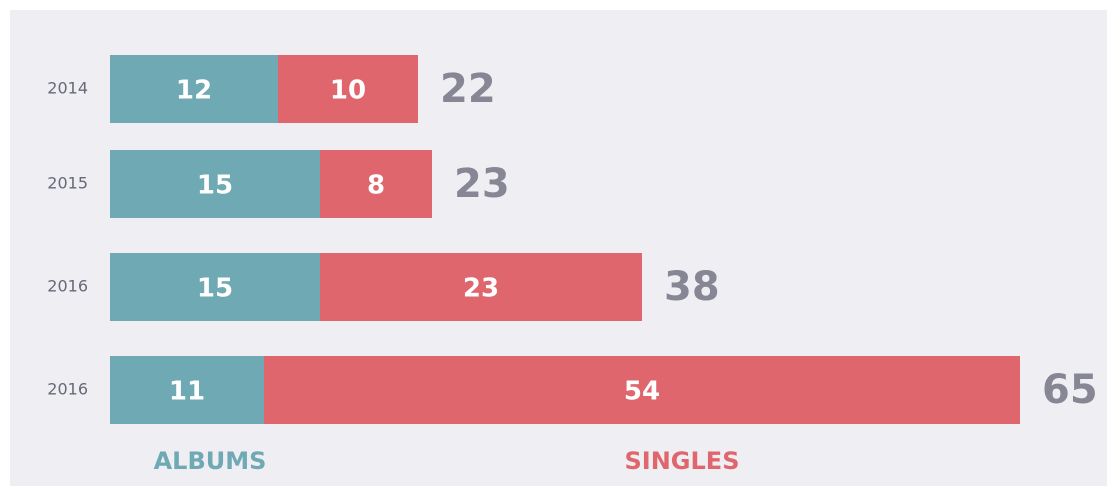  Describe the element at coordinates (210, 461) in the screenshot. I see `legend-label: ALBUMS` at that location.